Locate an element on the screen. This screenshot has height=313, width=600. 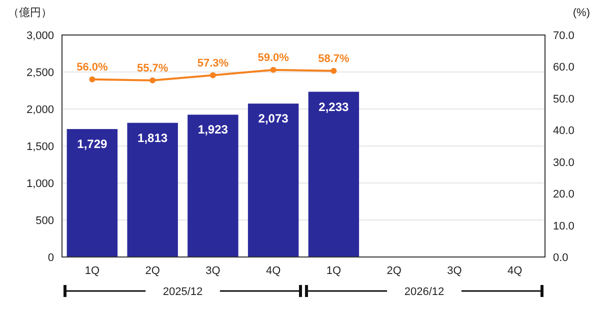
y-tick-label: 2,500 is located at coordinates (40, 73).